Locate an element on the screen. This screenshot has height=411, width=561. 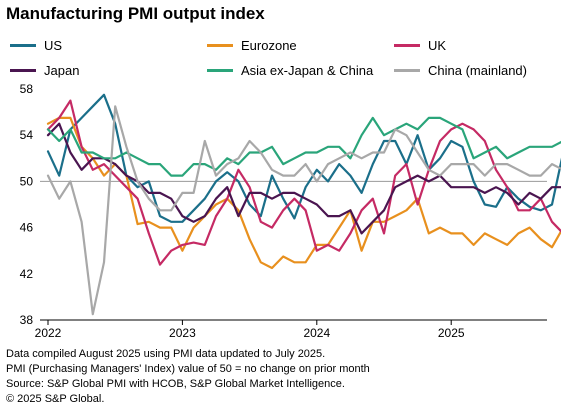
y-tick-label-42: 42 is located at coordinates (27, 274).